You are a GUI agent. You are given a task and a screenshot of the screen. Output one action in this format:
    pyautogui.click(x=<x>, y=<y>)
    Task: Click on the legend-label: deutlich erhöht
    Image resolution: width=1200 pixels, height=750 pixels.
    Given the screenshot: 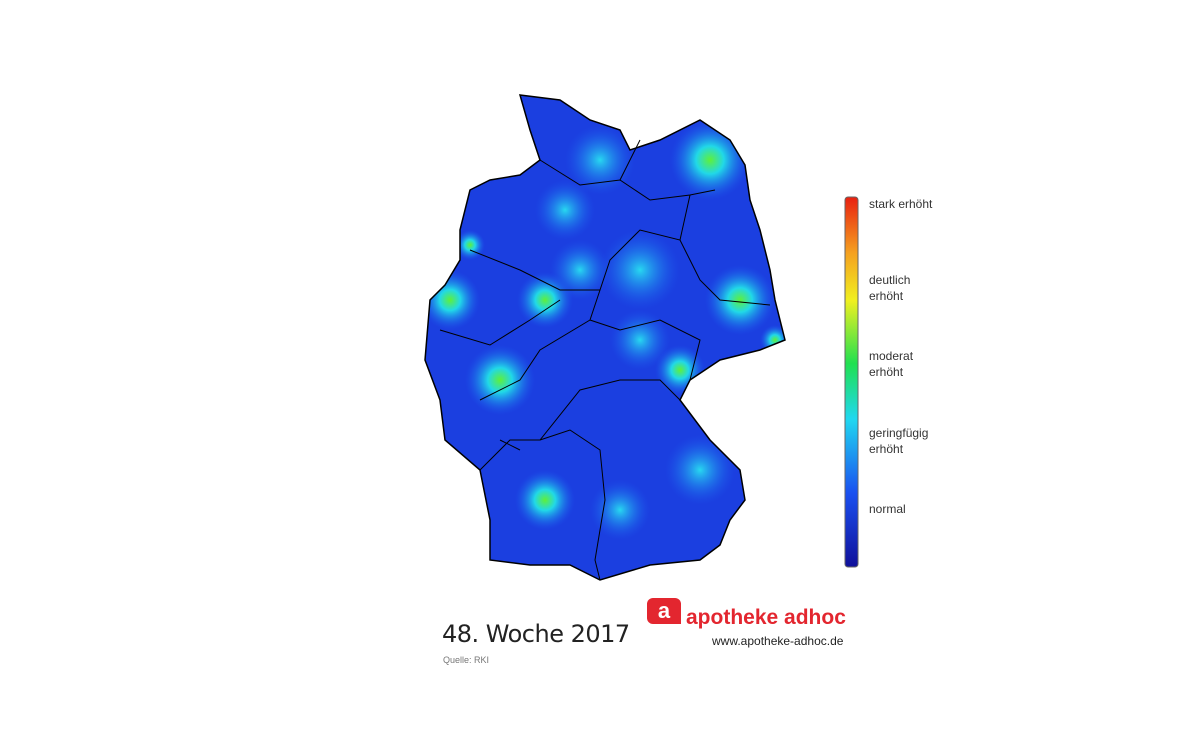 What is the action you would take?
    pyautogui.click(x=890, y=288)
    